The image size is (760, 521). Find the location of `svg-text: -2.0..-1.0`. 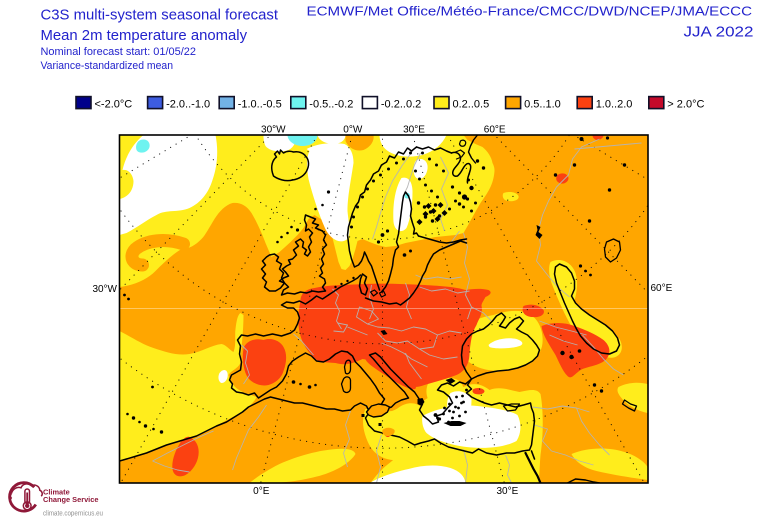

svg-text: -2.0..-1.0 is located at coordinates (188, 105).